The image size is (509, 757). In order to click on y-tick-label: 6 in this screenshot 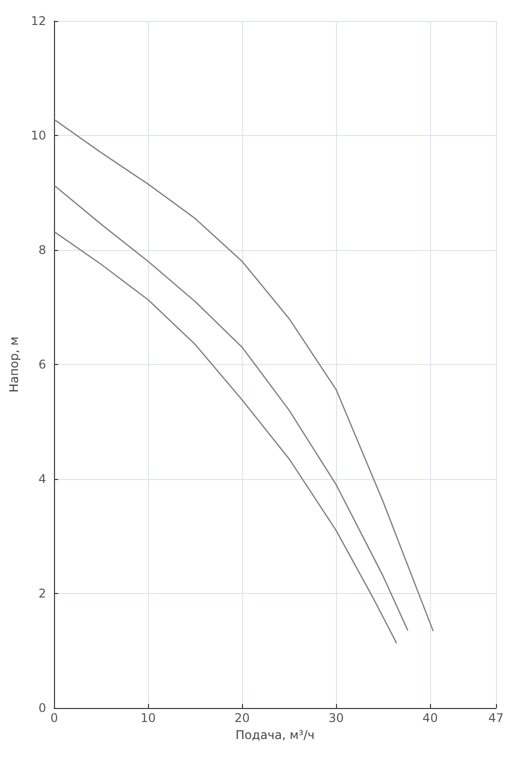, I will do `click(42, 365)`.